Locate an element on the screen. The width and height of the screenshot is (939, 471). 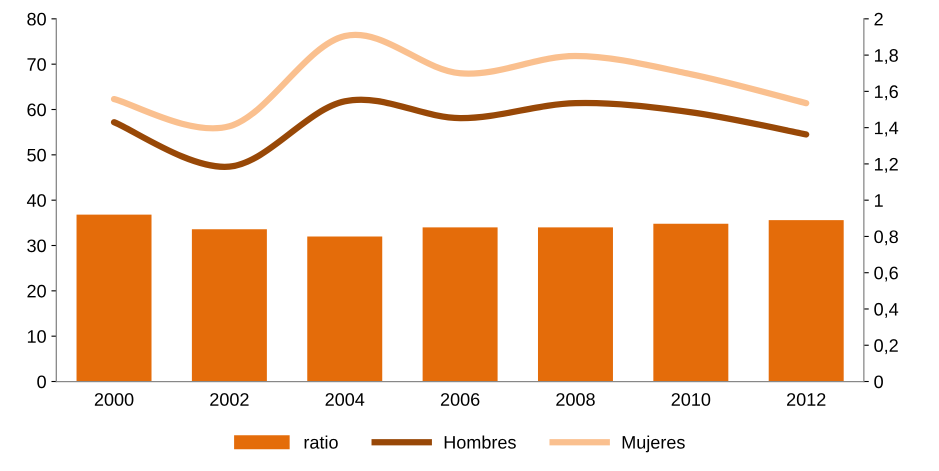
x-tick-label: 2006 is located at coordinates (460, 399).